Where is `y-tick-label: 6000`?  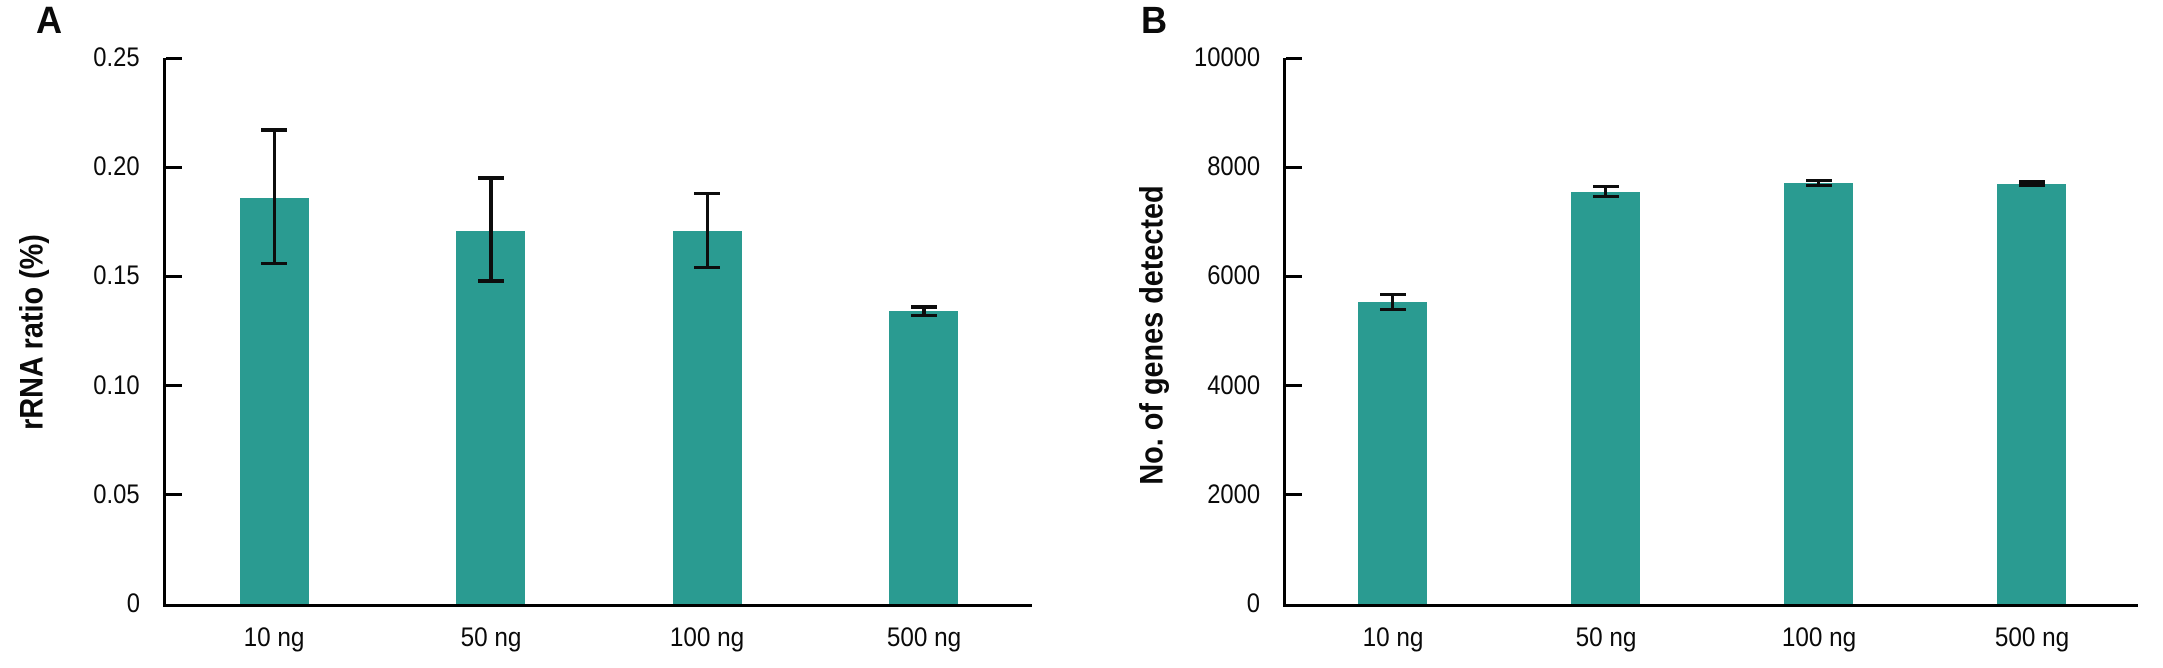 y-tick-label: 6000 is located at coordinates (1233, 275).